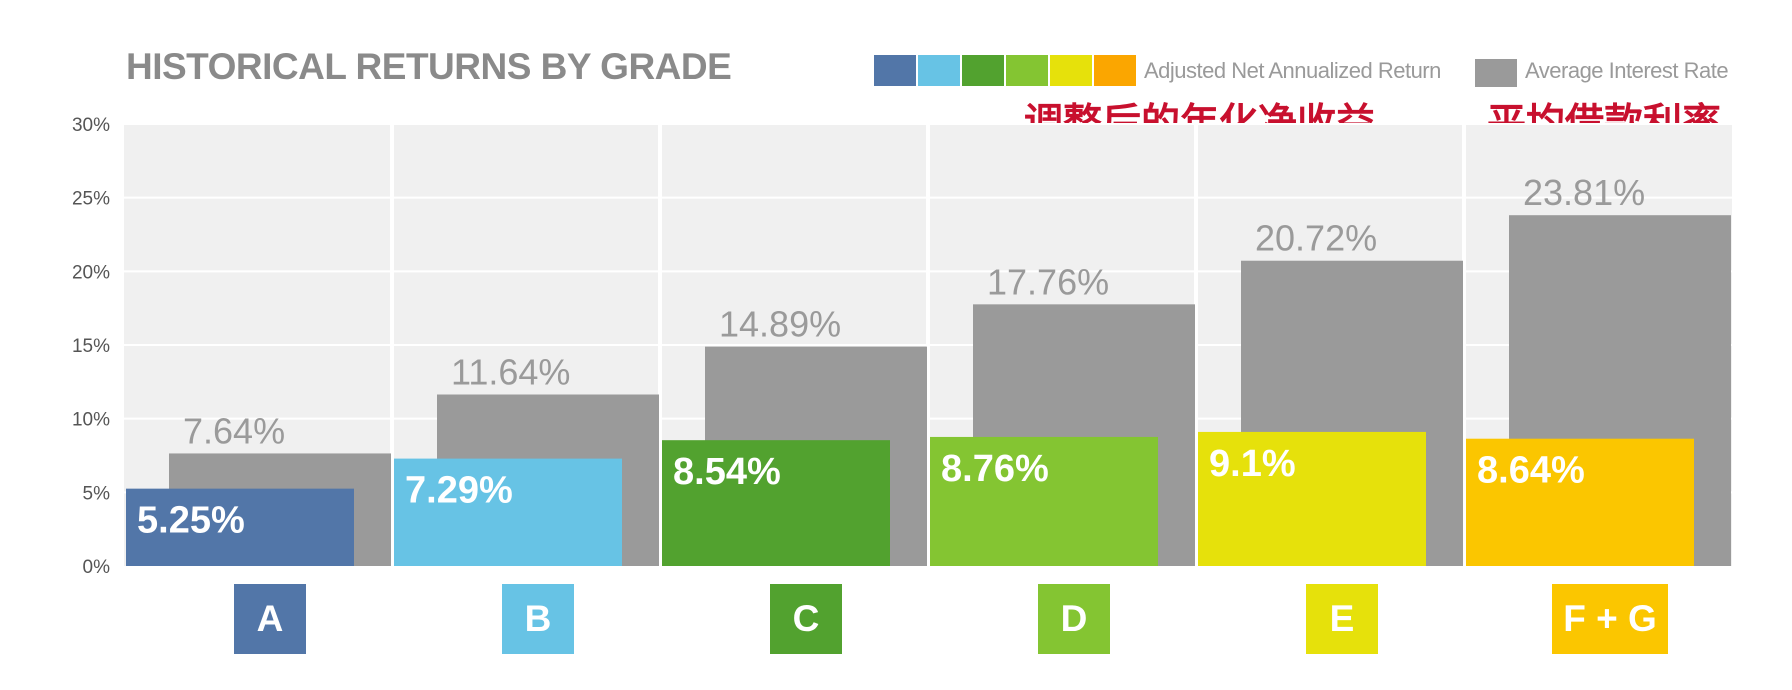 This screenshot has height=690, width=1792. What do you see at coordinates (1048, 281) in the screenshot?
I see `avg-rate-label: 17.76%` at bounding box center [1048, 281].